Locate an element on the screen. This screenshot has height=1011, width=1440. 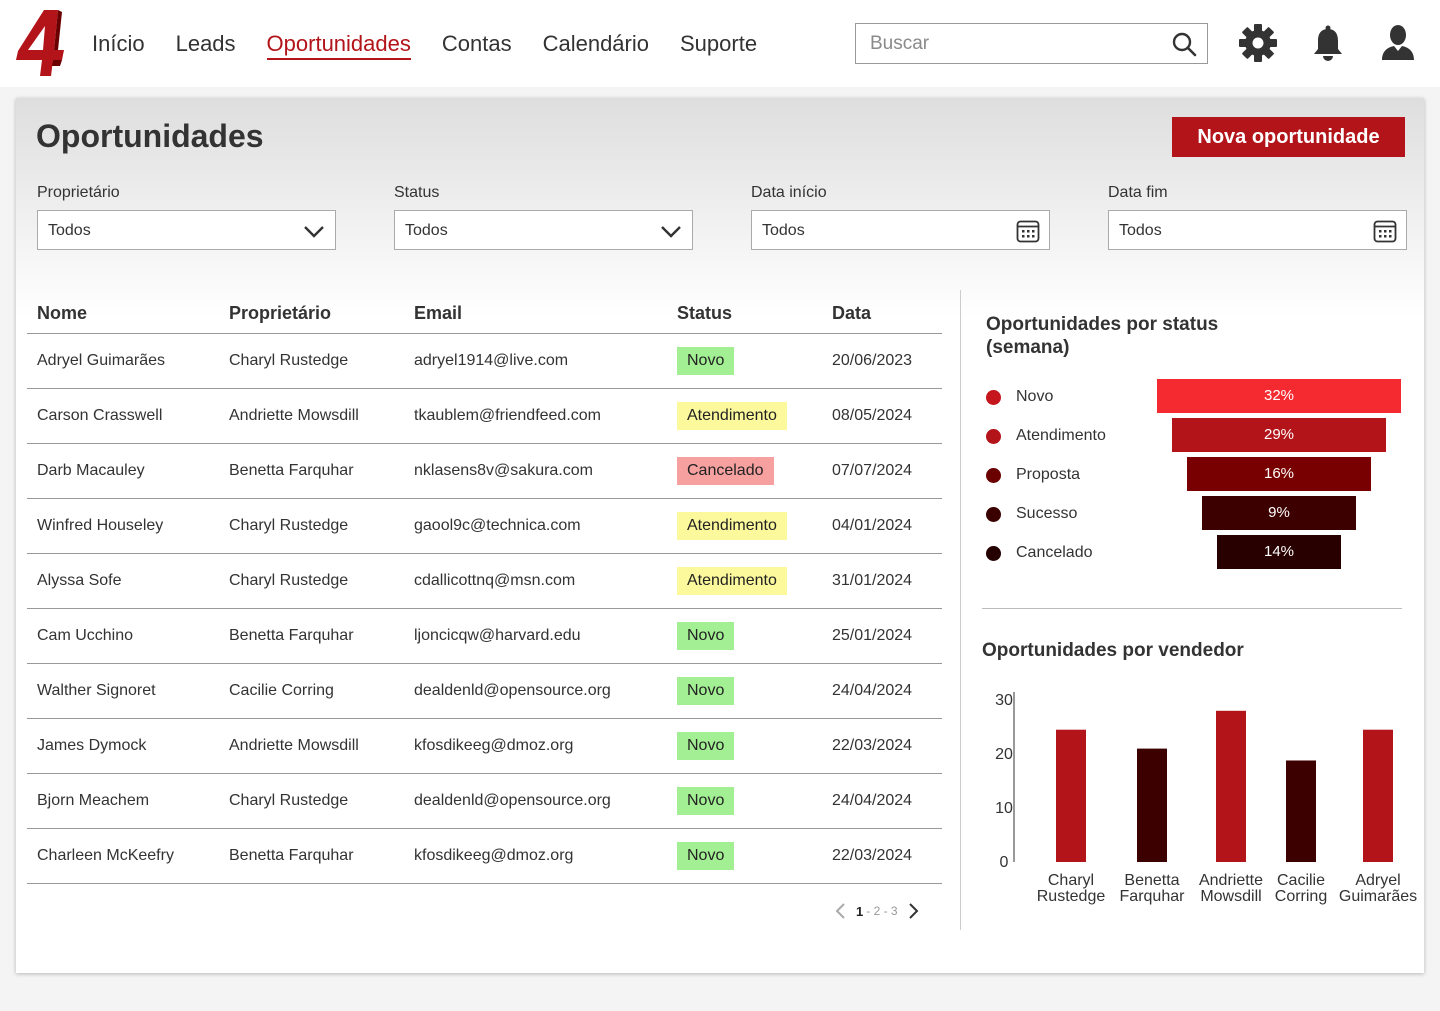
filter-status: Status Todos is located at coordinates (543, 217).